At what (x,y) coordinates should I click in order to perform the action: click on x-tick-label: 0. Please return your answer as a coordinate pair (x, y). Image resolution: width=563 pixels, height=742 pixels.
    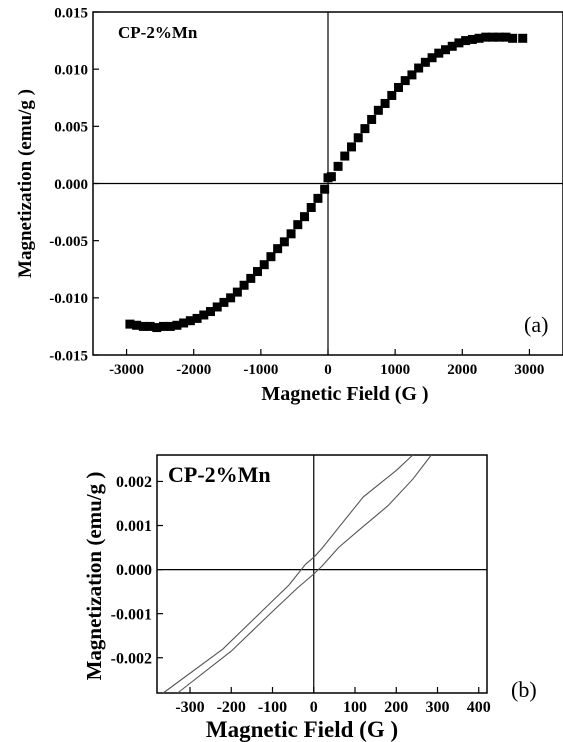
    Looking at the image, I should click on (314, 707).